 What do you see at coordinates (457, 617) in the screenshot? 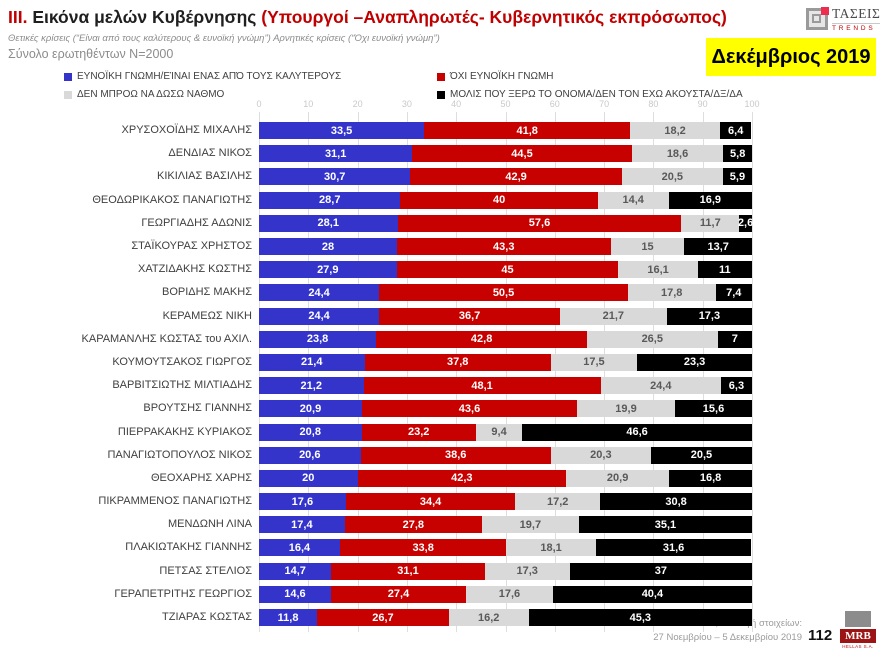
I see `bar-row: ΤΖΙΑΡΑΣ ΚΩΣΤΑΣ 11,8 26,7 16,2 45,3` at bounding box center [457, 617].